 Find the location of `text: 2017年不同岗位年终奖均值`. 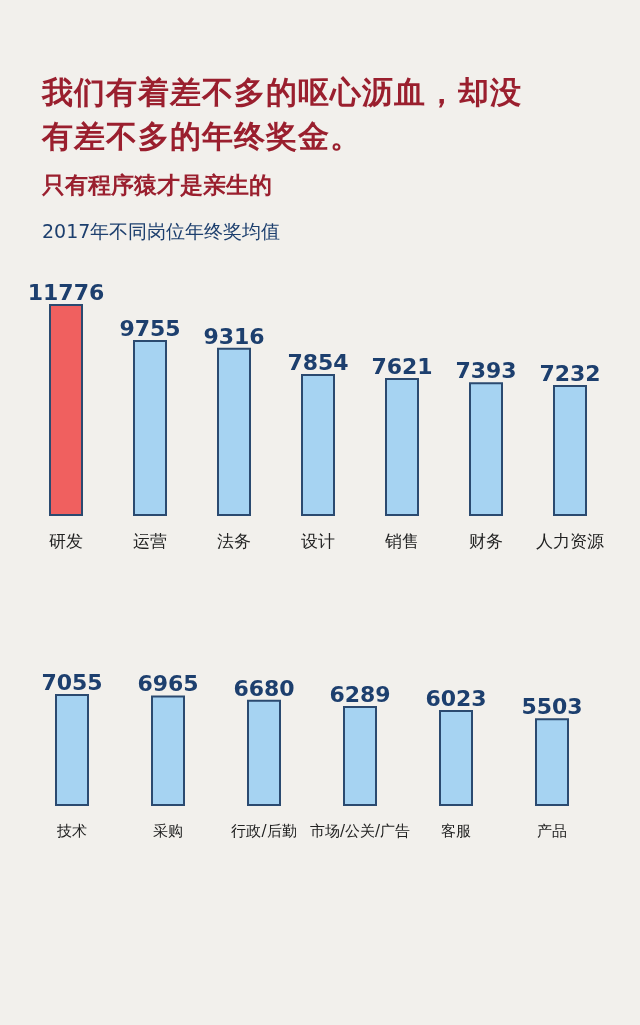

text: 2017年不同岗位年终奖均值 is located at coordinates (161, 231).